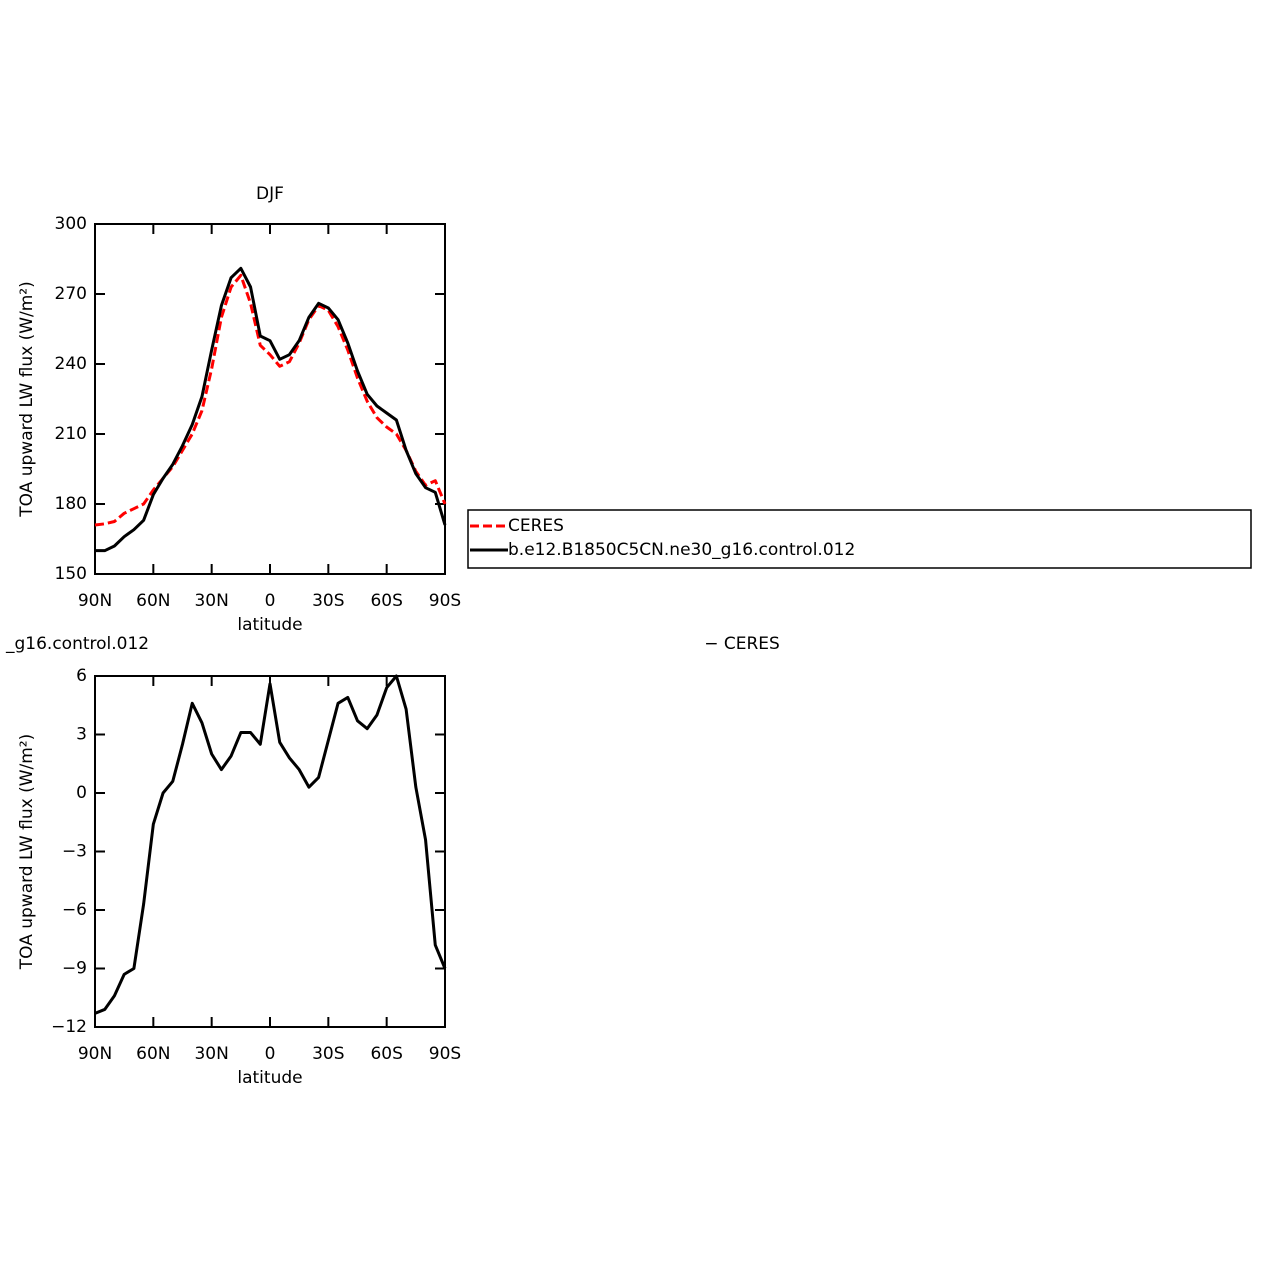  What do you see at coordinates (74, 852) in the screenshot?
I see `y-tick-label: −3` at bounding box center [74, 852].